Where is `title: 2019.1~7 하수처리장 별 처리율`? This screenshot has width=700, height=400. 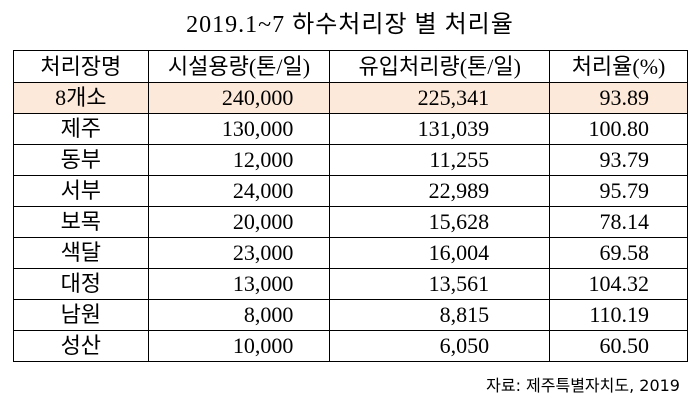
title: 2019.1~7 하수처리장 별 처리율 is located at coordinates (350, 25).